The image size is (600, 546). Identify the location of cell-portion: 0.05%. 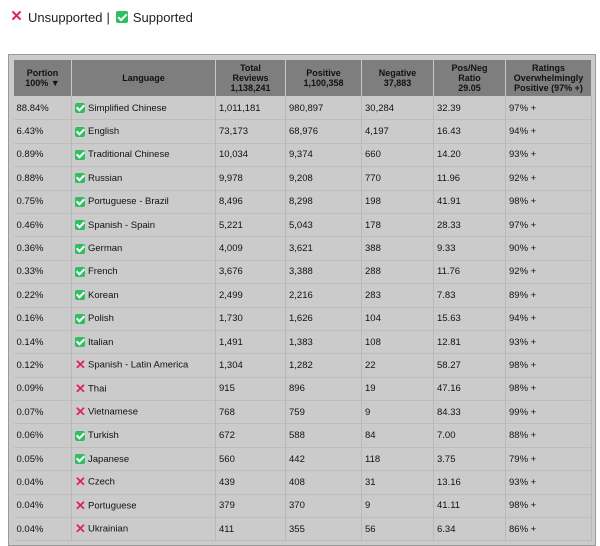
(42, 459).